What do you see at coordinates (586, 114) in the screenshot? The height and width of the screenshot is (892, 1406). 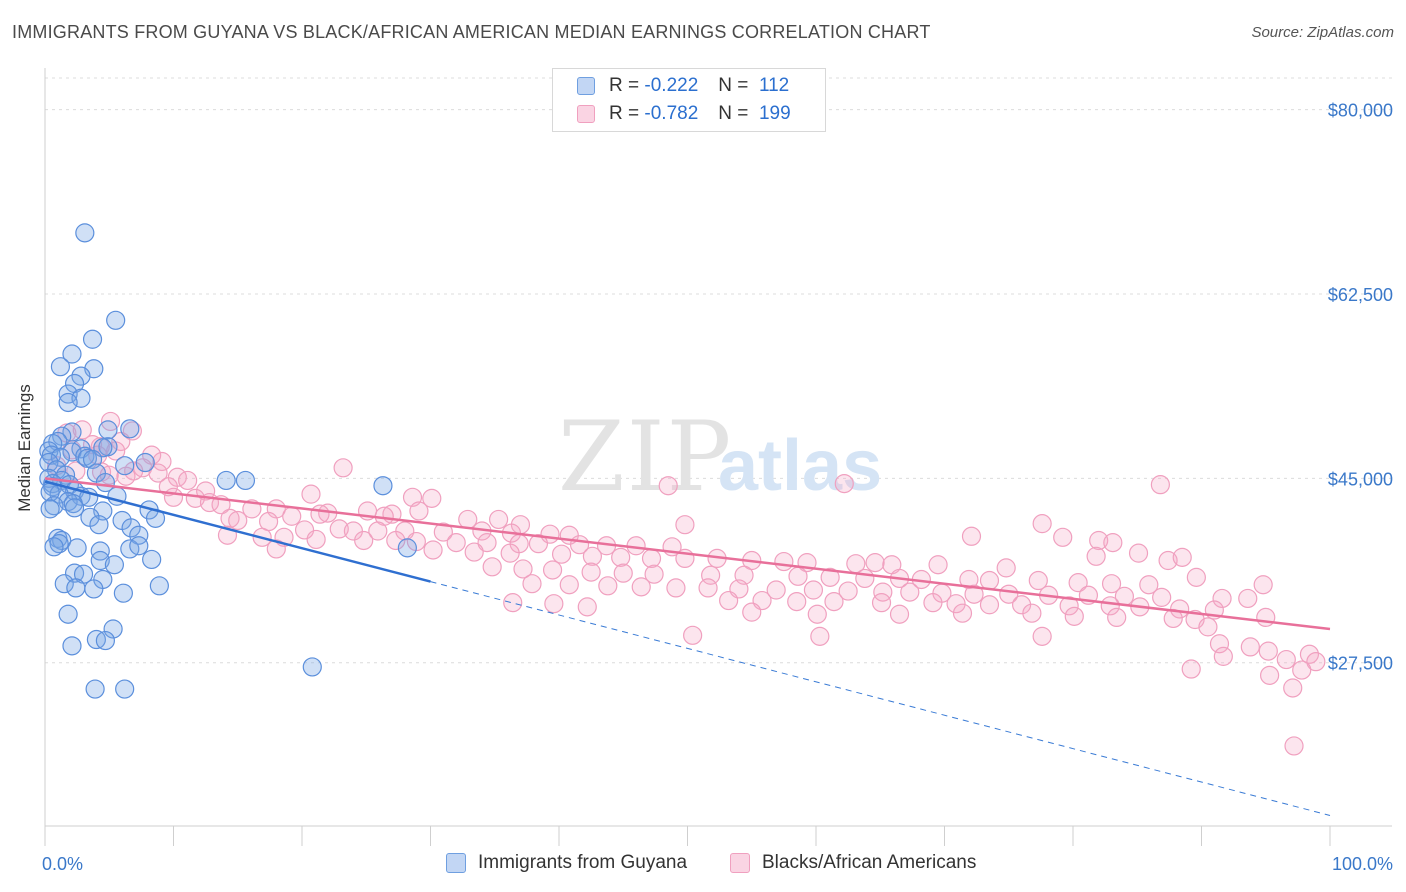 I see `legend-swatch-pink` at bounding box center [586, 114].